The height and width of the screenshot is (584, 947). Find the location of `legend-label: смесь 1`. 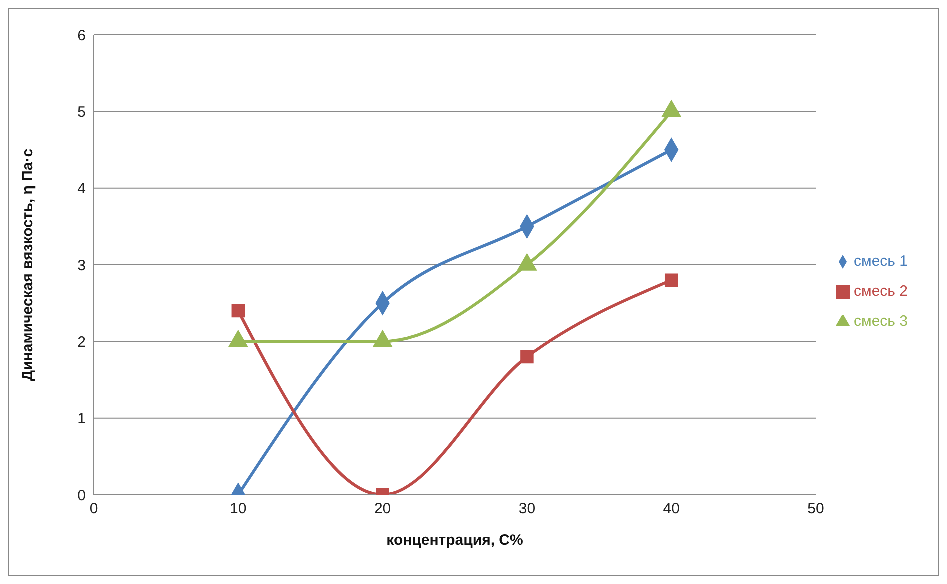

legend-label: смесь 1 is located at coordinates (881, 261).